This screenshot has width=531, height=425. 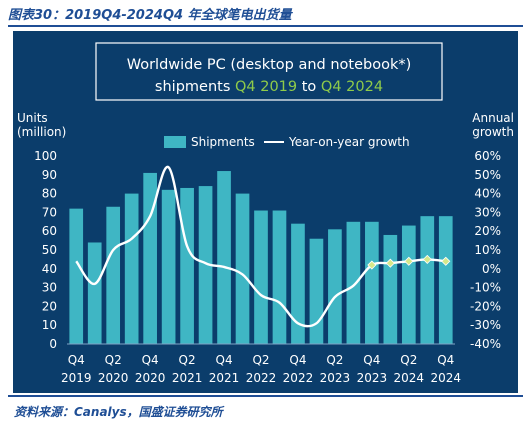 What do you see at coordinates (45, 156) in the screenshot?
I see `left-tick-label: 100` at bounding box center [45, 156].